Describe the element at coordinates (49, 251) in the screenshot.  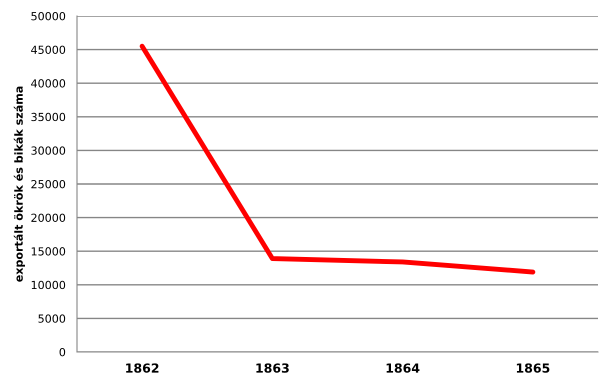
I see `y-tick-label: 15000` at that location.